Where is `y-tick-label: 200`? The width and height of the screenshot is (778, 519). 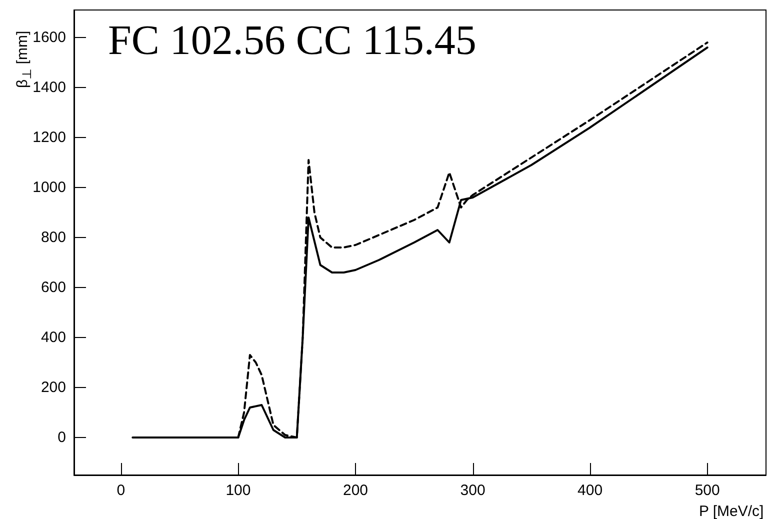 y-tick-label: 200 is located at coordinates (53, 387).